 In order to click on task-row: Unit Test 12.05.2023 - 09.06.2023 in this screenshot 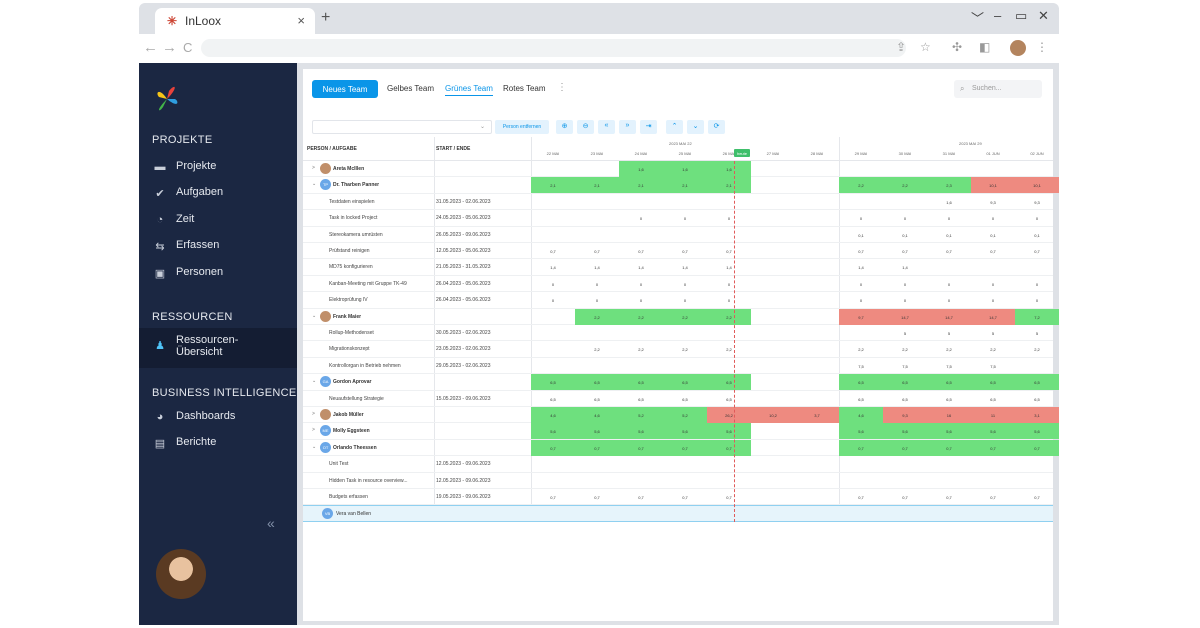, I will do `click(678, 464)`.